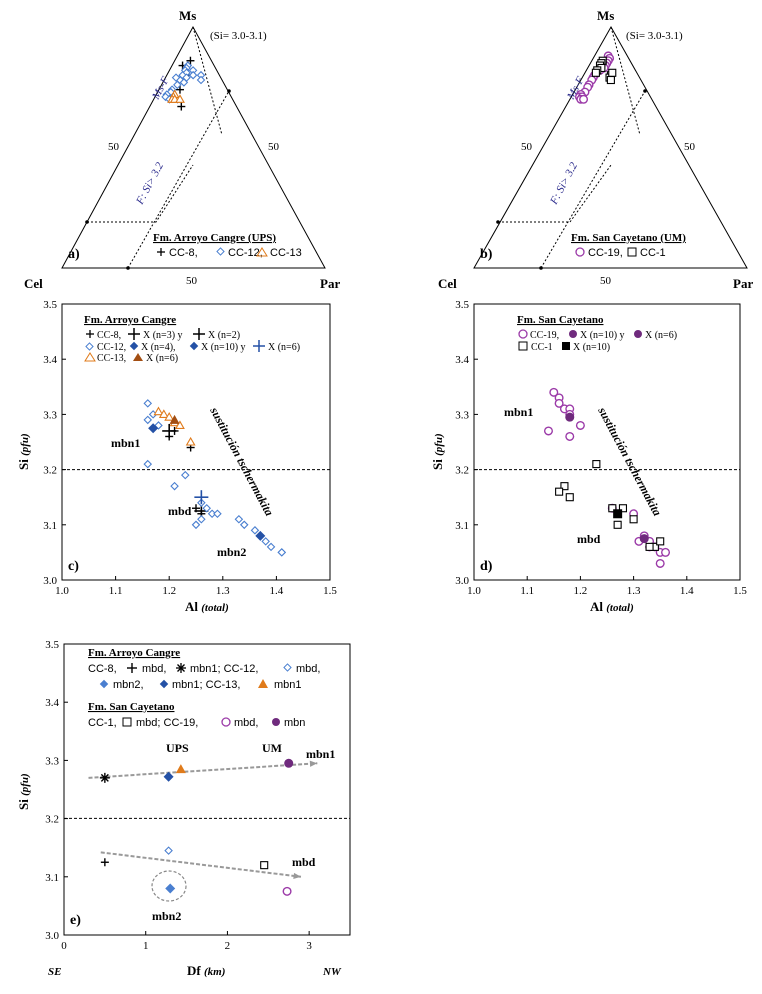 This screenshot has width=762, height=994. Describe the element at coordinates (690, 147) in the screenshot. I see `tick-label-50: 50` at that location.